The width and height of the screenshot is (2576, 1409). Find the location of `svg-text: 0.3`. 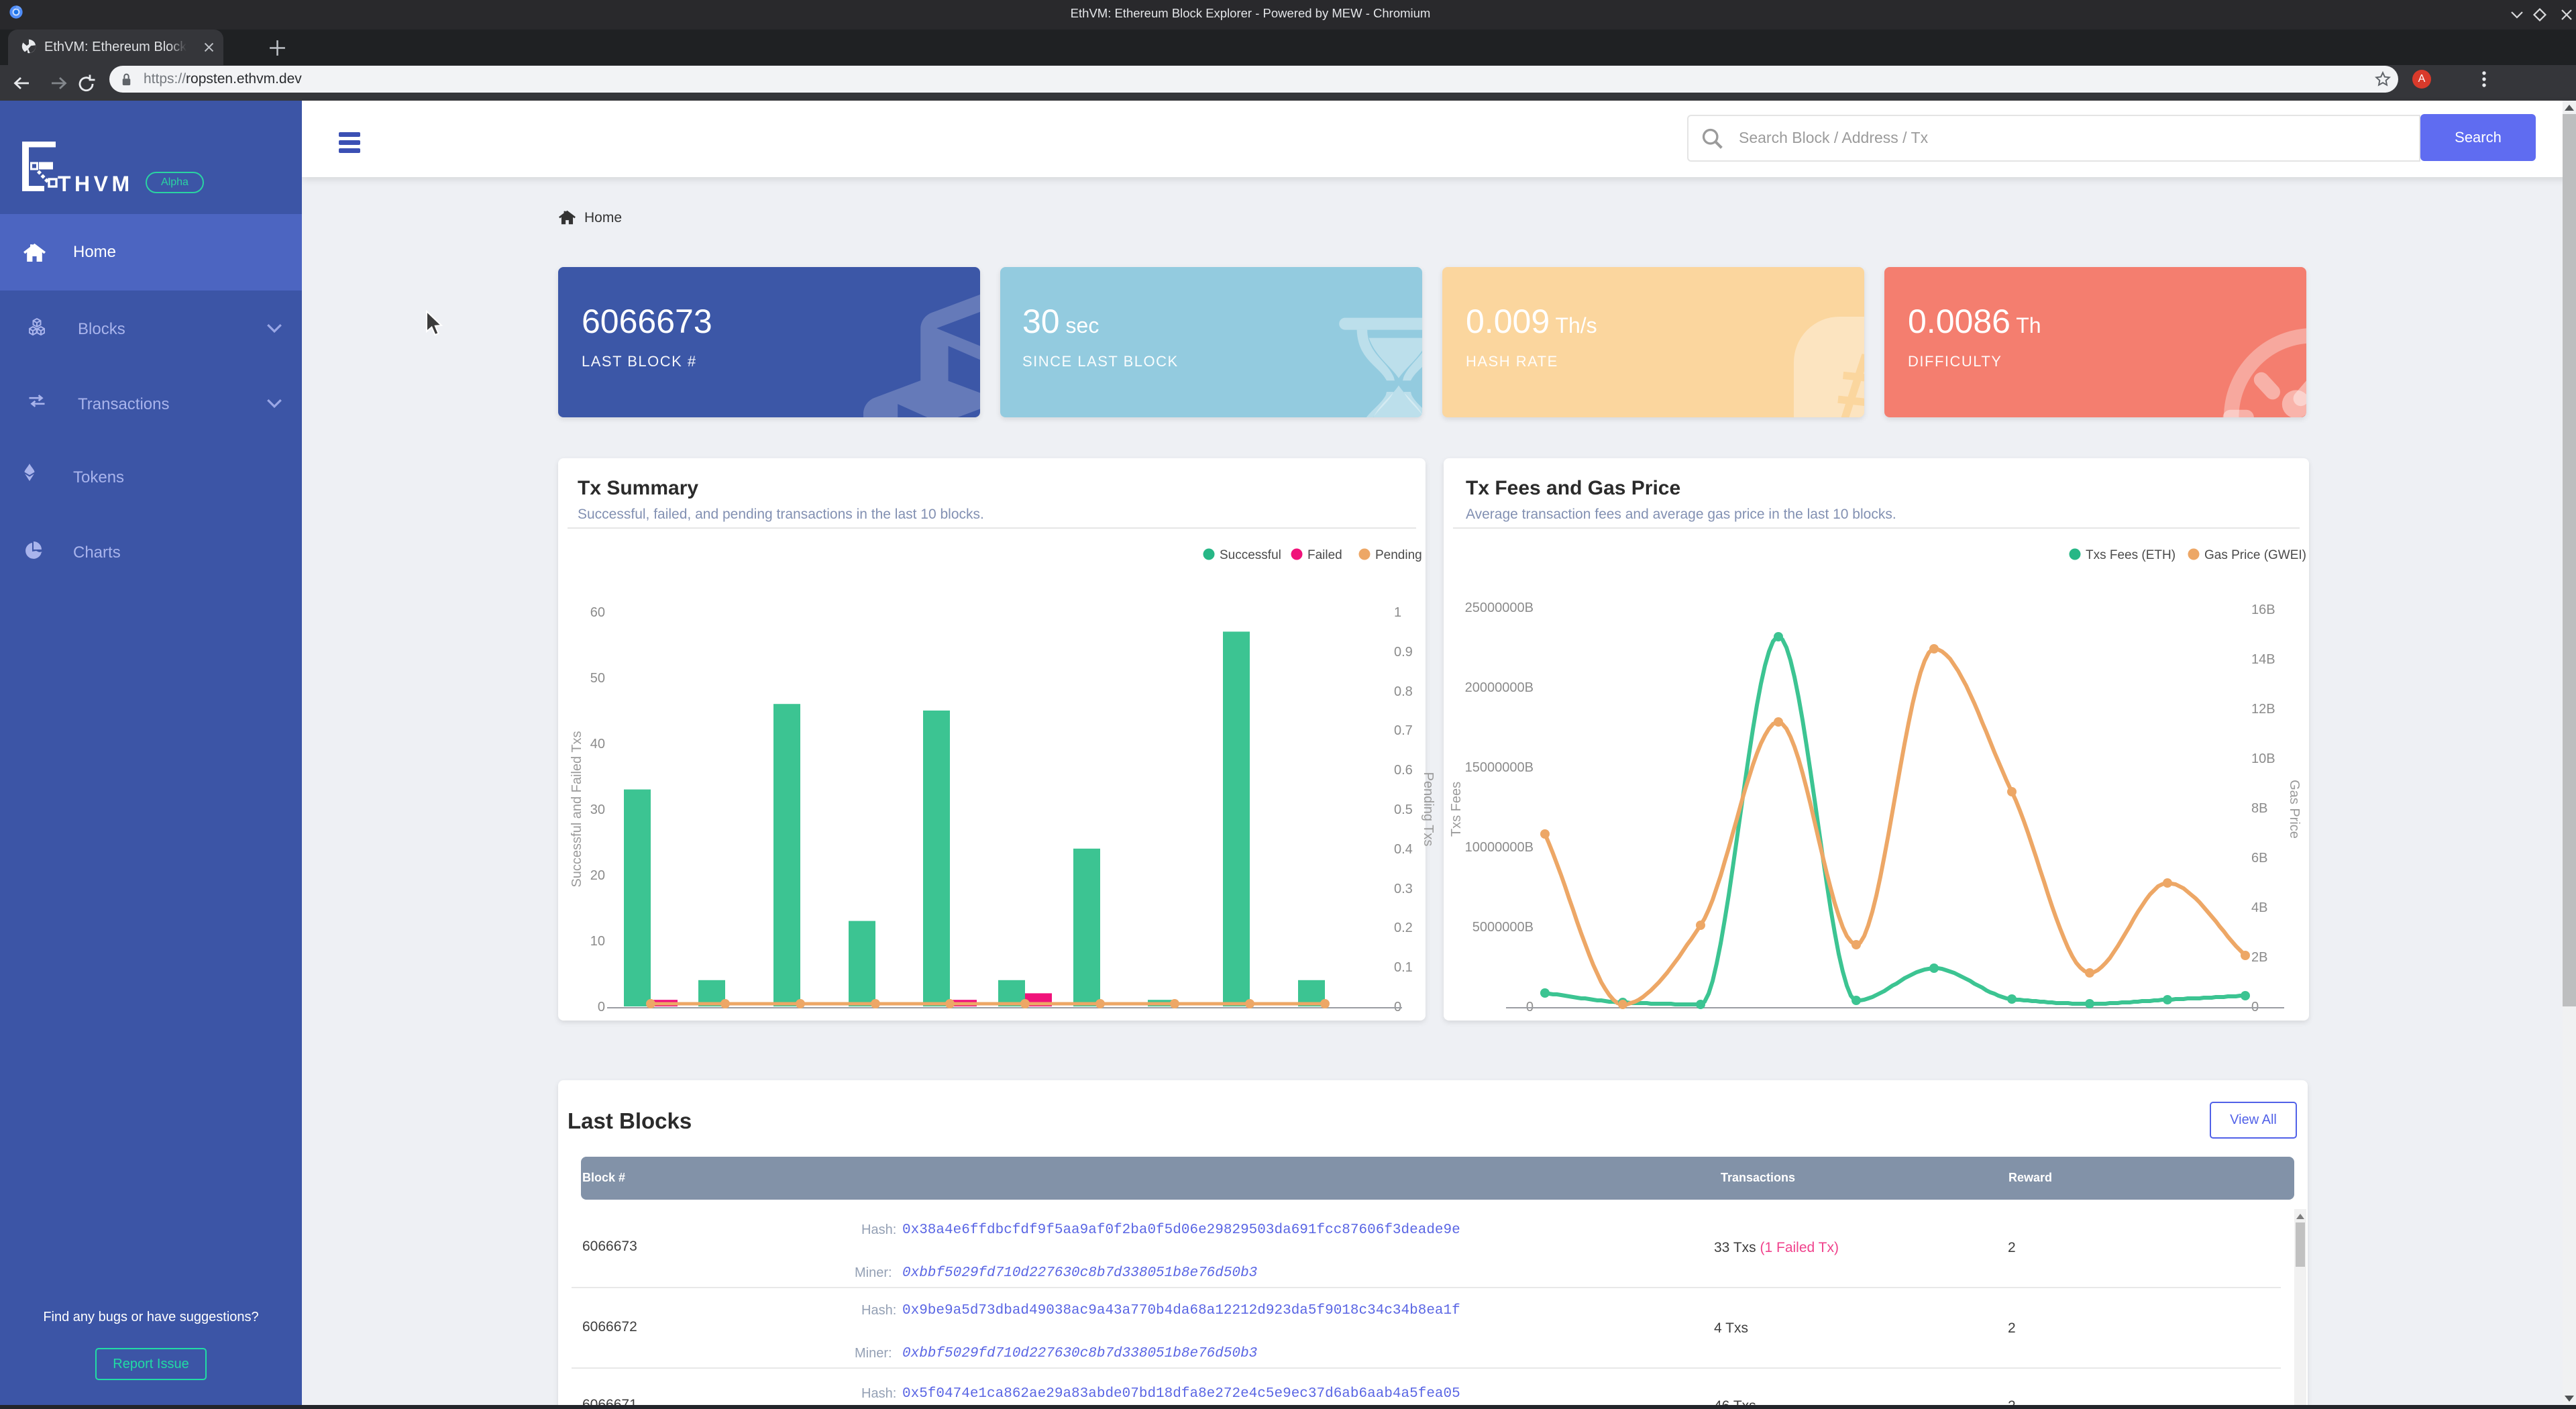

svg-text: 0.3 is located at coordinates (1403, 889).